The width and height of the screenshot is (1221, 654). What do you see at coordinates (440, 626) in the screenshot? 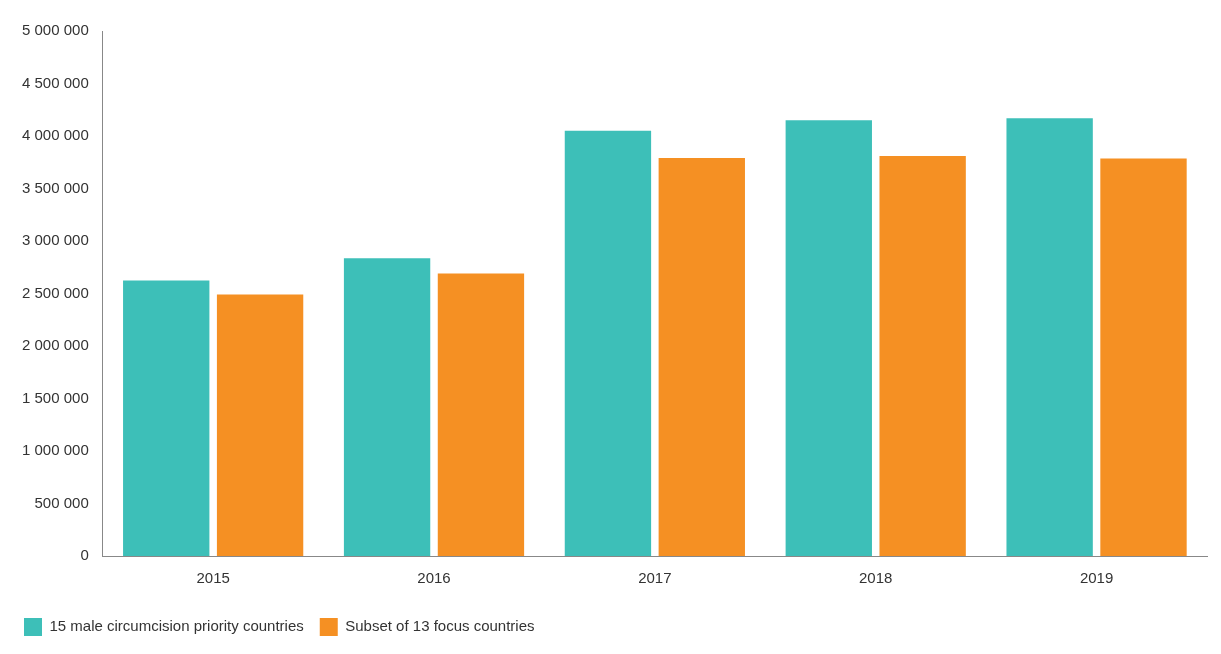
I see `legend-label: Subset of 13 focus countries` at bounding box center [440, 626].